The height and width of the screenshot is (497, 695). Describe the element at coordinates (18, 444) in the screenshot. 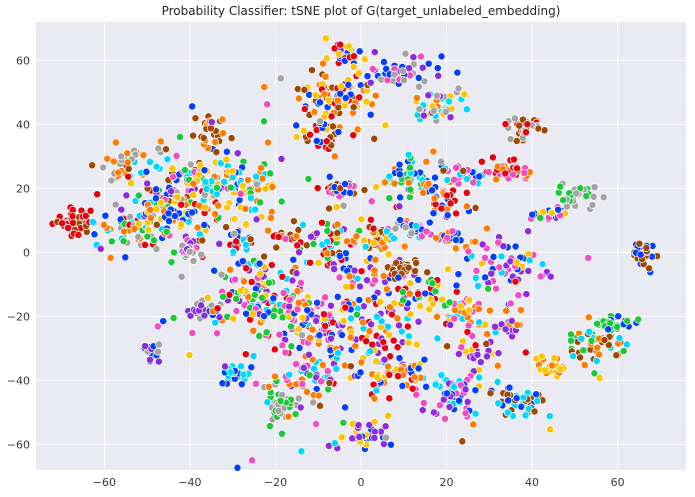

I see `y-tick-label: −60` at that location.